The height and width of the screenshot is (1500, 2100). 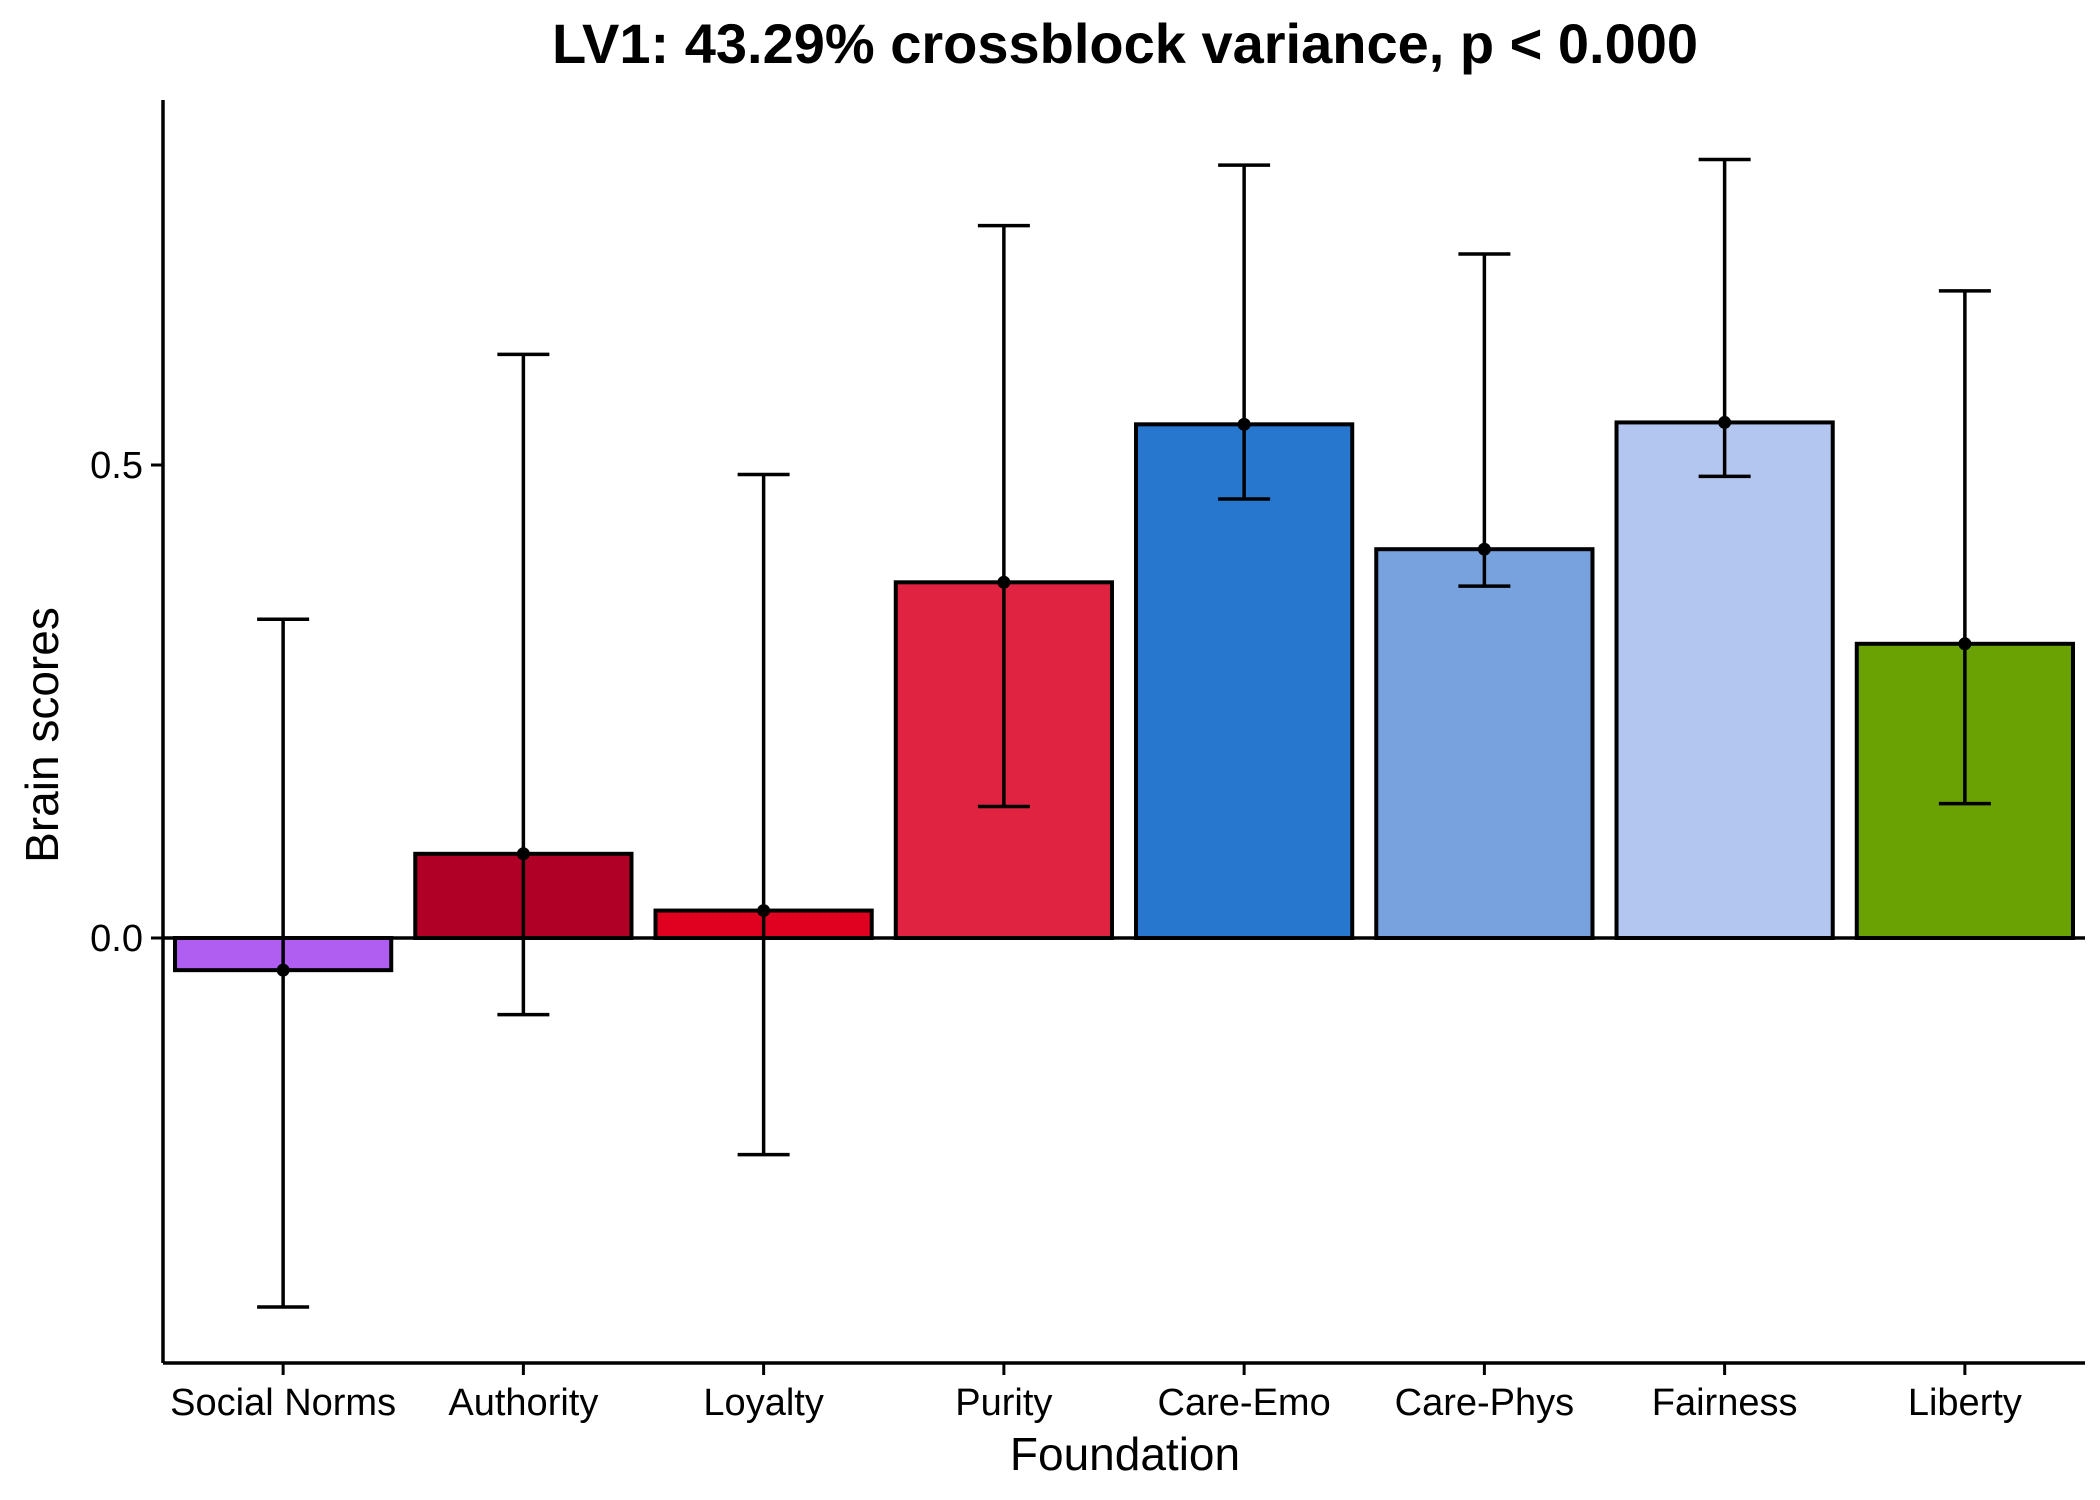 What do you see at coordinates (523, 1403) in the screenshot?
I see `x-tick-label: Authority` at bounding box center [523, 1403].